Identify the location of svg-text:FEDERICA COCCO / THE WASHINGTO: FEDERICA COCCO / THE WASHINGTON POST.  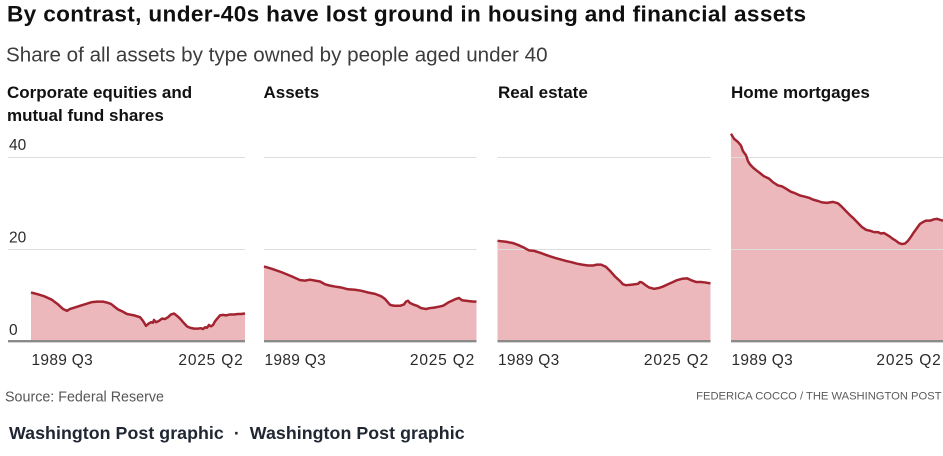
(818, 397).